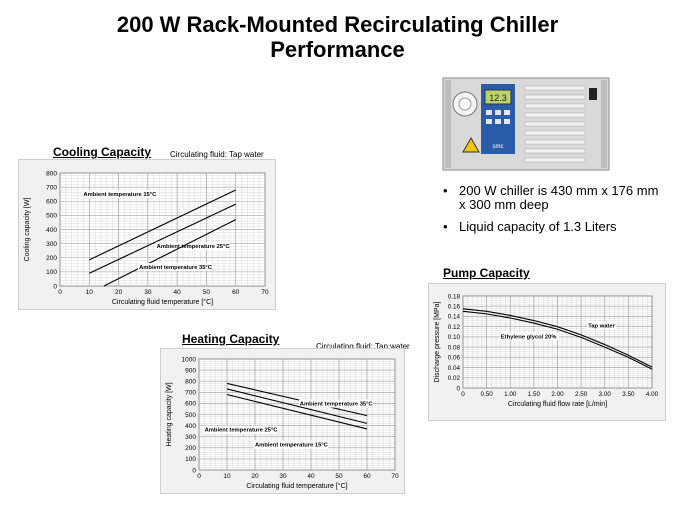  I want to click on heating-capacity-label: Heating Capacity, so click(231, 339).